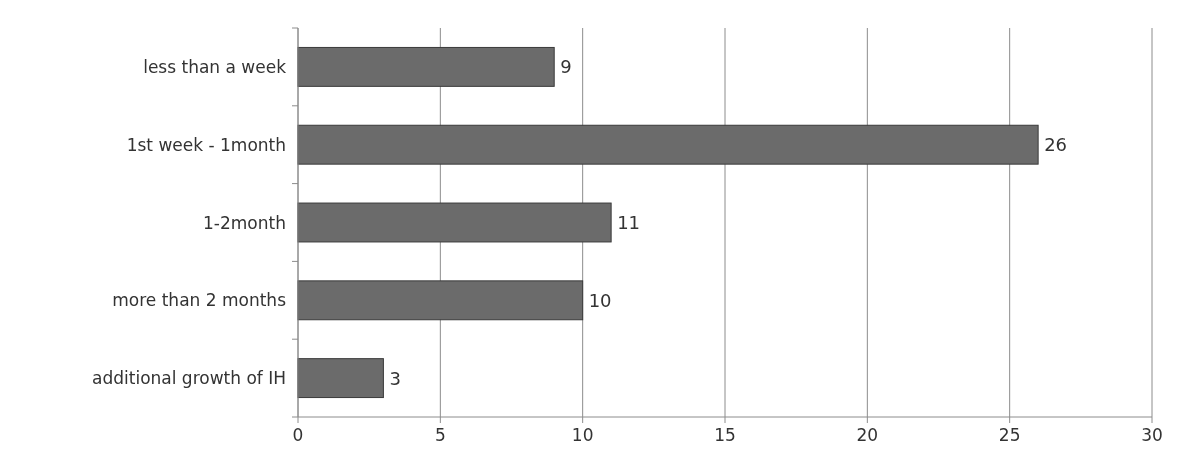 Image resolution: width=1185 pixels, height=455 pixels. Describe the element at coordinates (867, 435) in the screenshot. I see `x-tick-label: 20` at that location.